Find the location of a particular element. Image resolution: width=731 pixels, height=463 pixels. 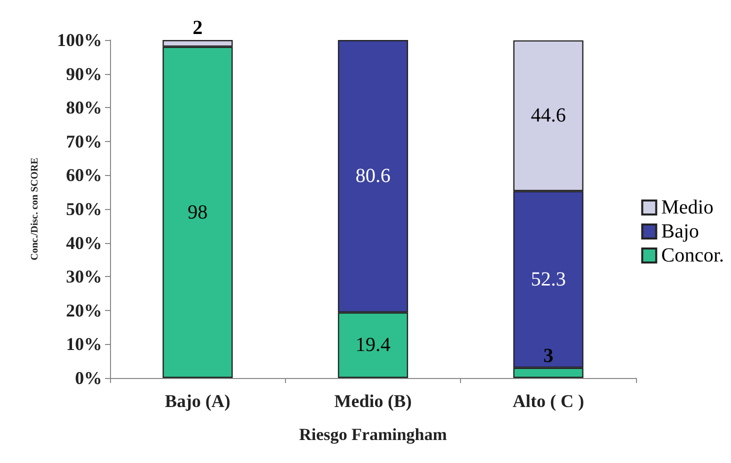

data-label: 2 is located at coordinates (197, 28).